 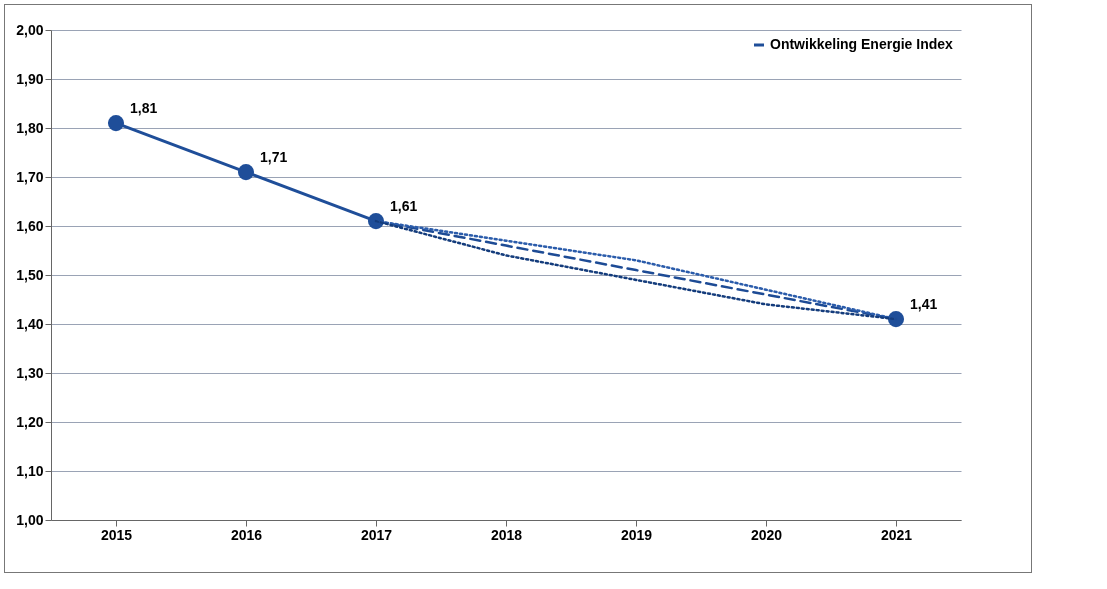 I want to click on y-tick-label: 1,80, so click(x=30, y=127).